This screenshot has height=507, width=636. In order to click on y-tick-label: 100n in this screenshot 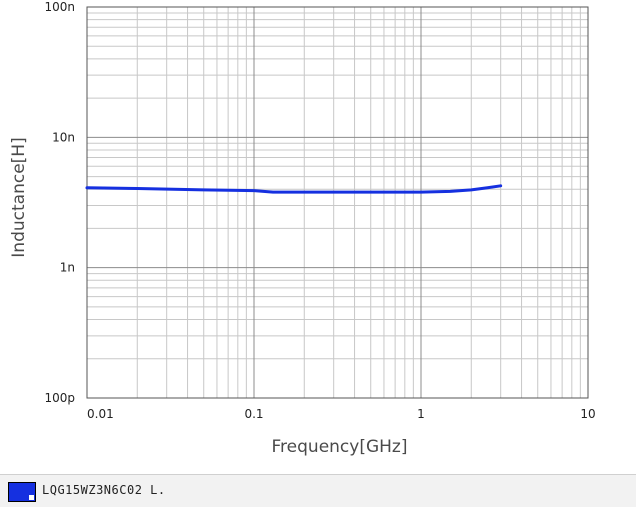, I will do `click(59, 7)`.